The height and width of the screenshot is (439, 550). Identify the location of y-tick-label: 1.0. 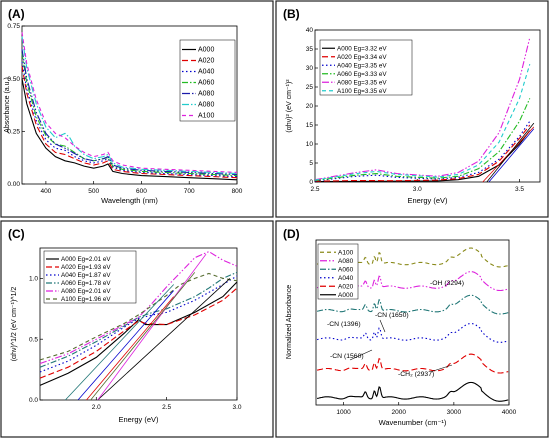
(33, 279).